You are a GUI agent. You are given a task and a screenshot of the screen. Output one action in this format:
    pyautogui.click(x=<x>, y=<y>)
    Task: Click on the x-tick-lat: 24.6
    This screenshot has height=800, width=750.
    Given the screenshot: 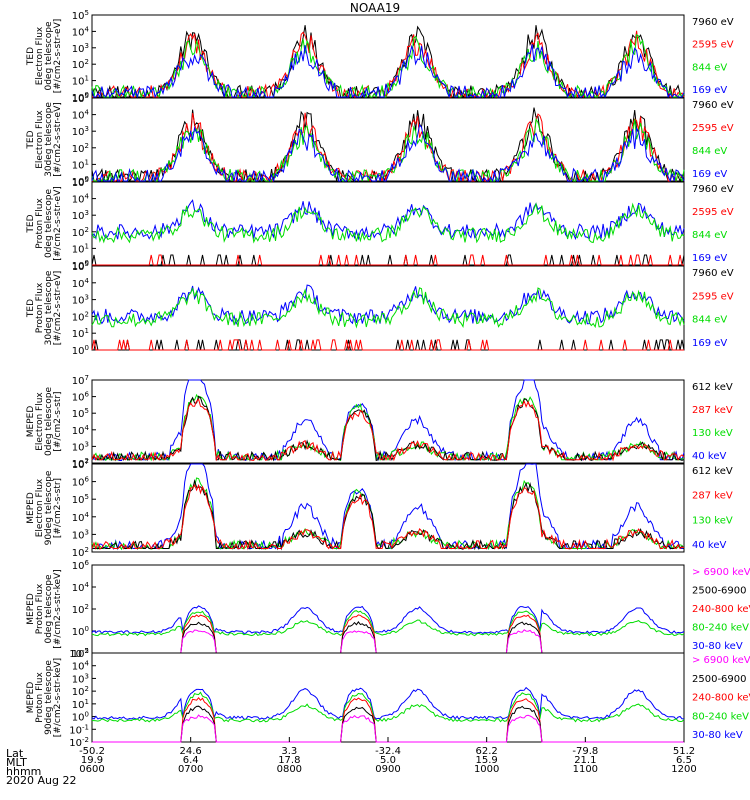 What is the action you would take?
    pyautogui.click(x=191, y=751)
    